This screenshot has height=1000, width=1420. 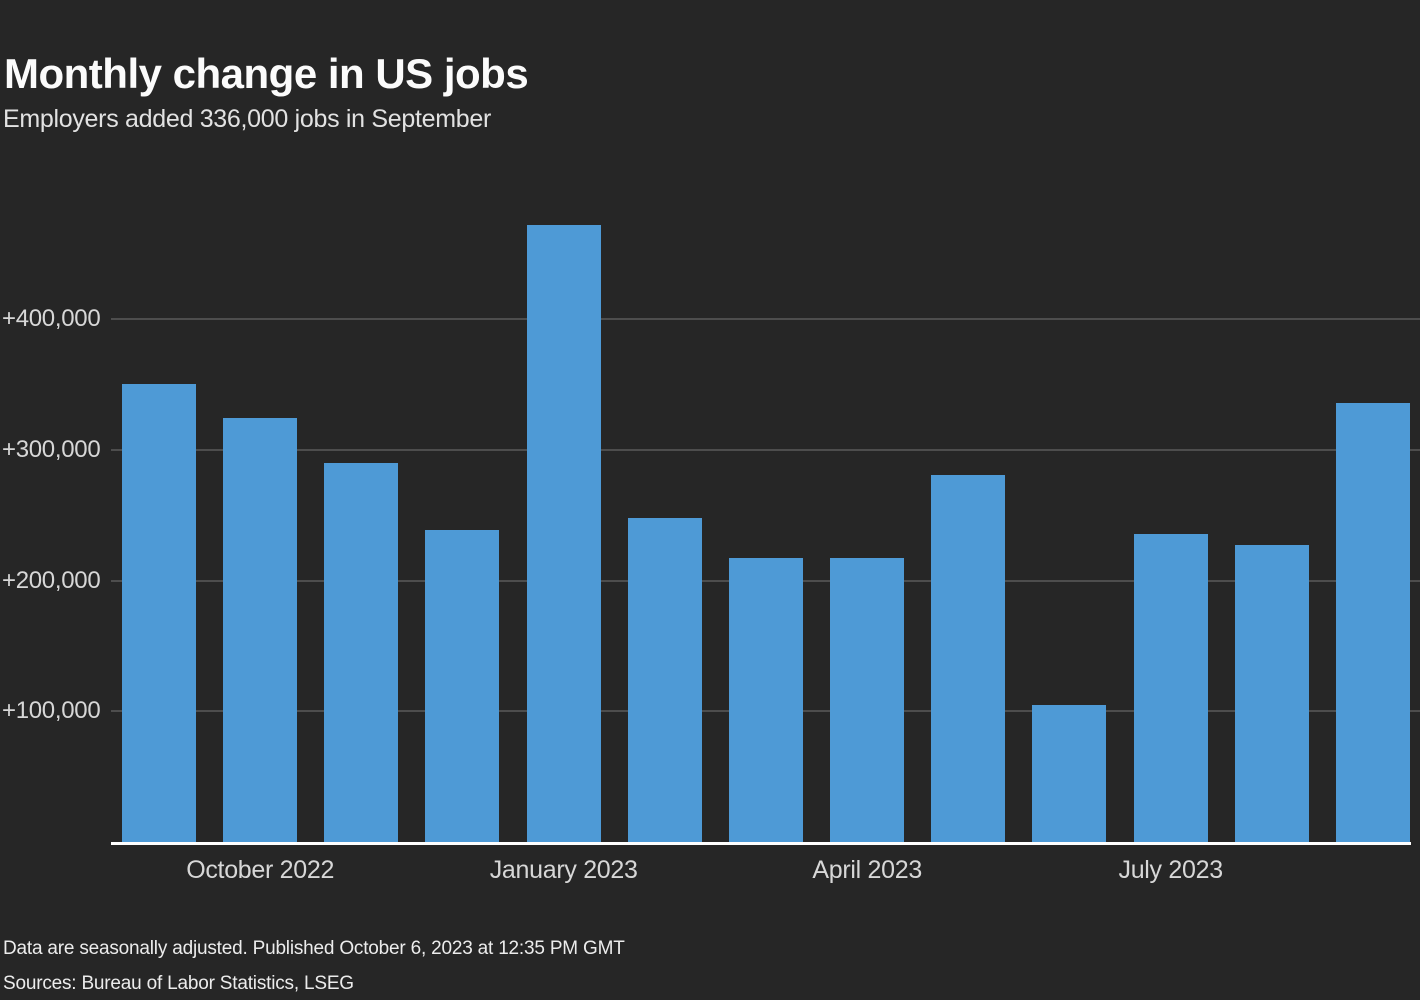 I want to click on bar-may-2023, so click(x=968, y=658).